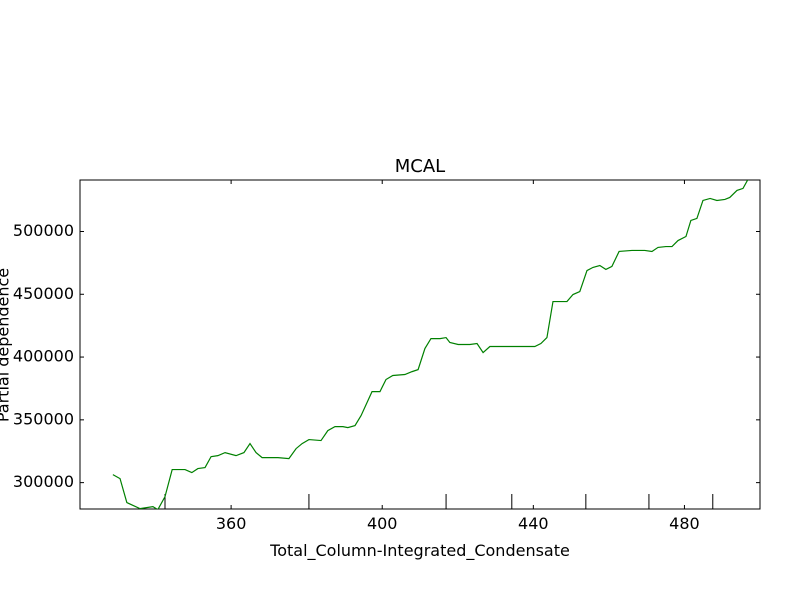 This screenshot has width=800, height=604. What do you see at coordinates (382, 523) in the screenshot?
I see `x-tick-label: 400` at bounding box center [382, 523].